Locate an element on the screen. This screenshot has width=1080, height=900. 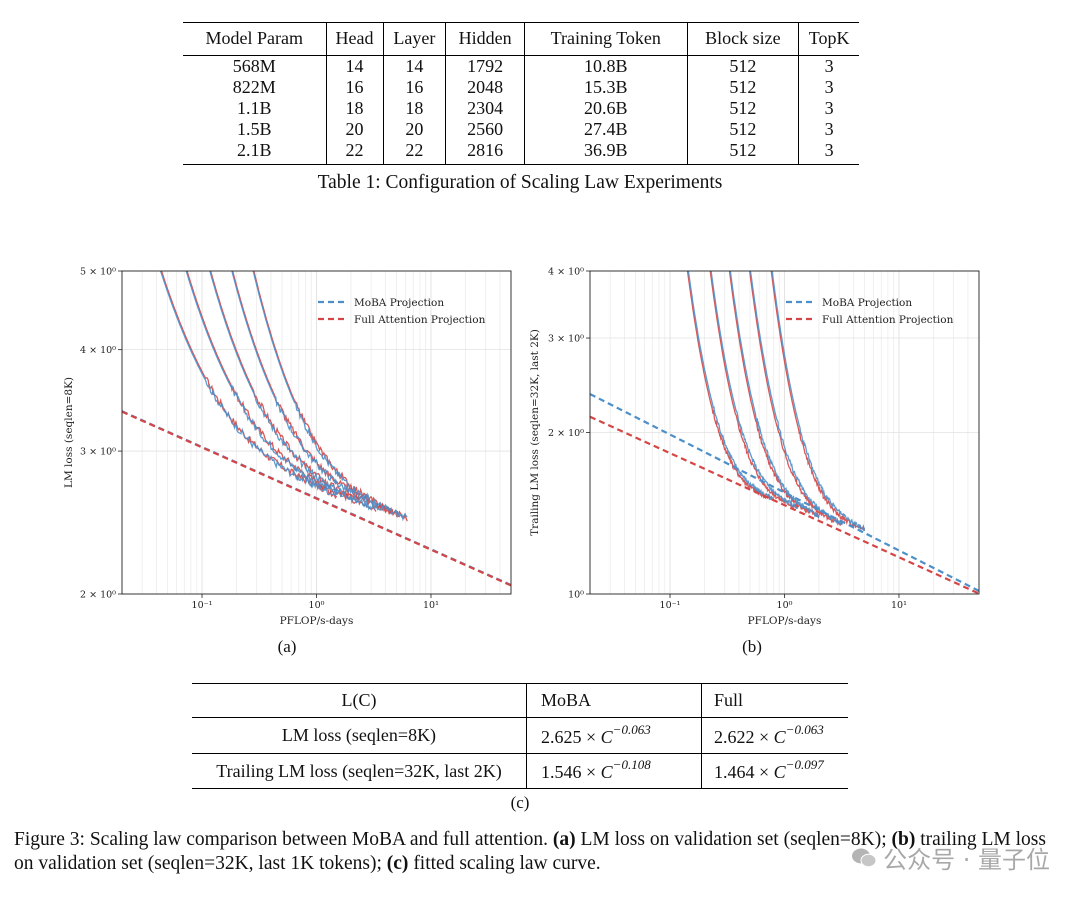
caption-a-mark: (a) is located at coordinates (564, 839).